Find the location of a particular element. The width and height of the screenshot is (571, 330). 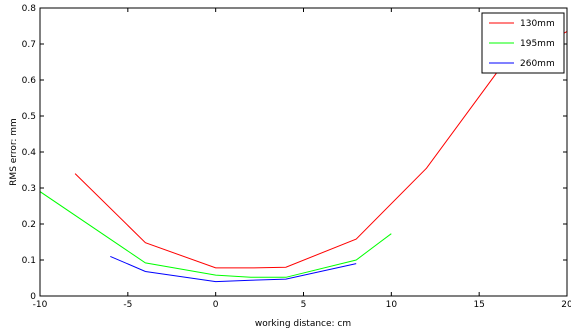

legend-label: 260mm is located at coordinates (537, 64).